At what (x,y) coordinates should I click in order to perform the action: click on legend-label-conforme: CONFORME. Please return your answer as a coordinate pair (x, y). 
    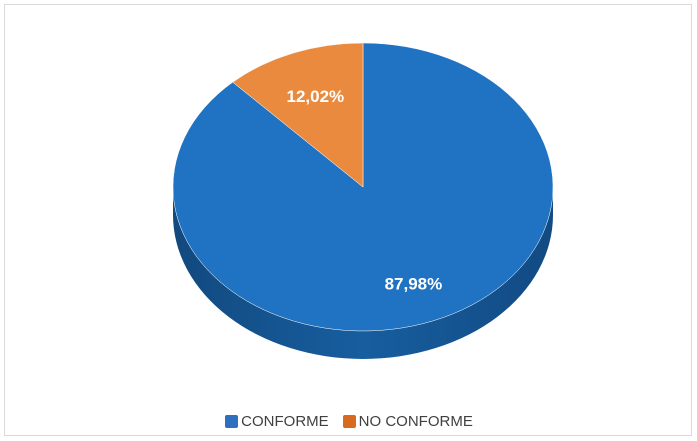
    Looking at the image, I should click on (285, 421).